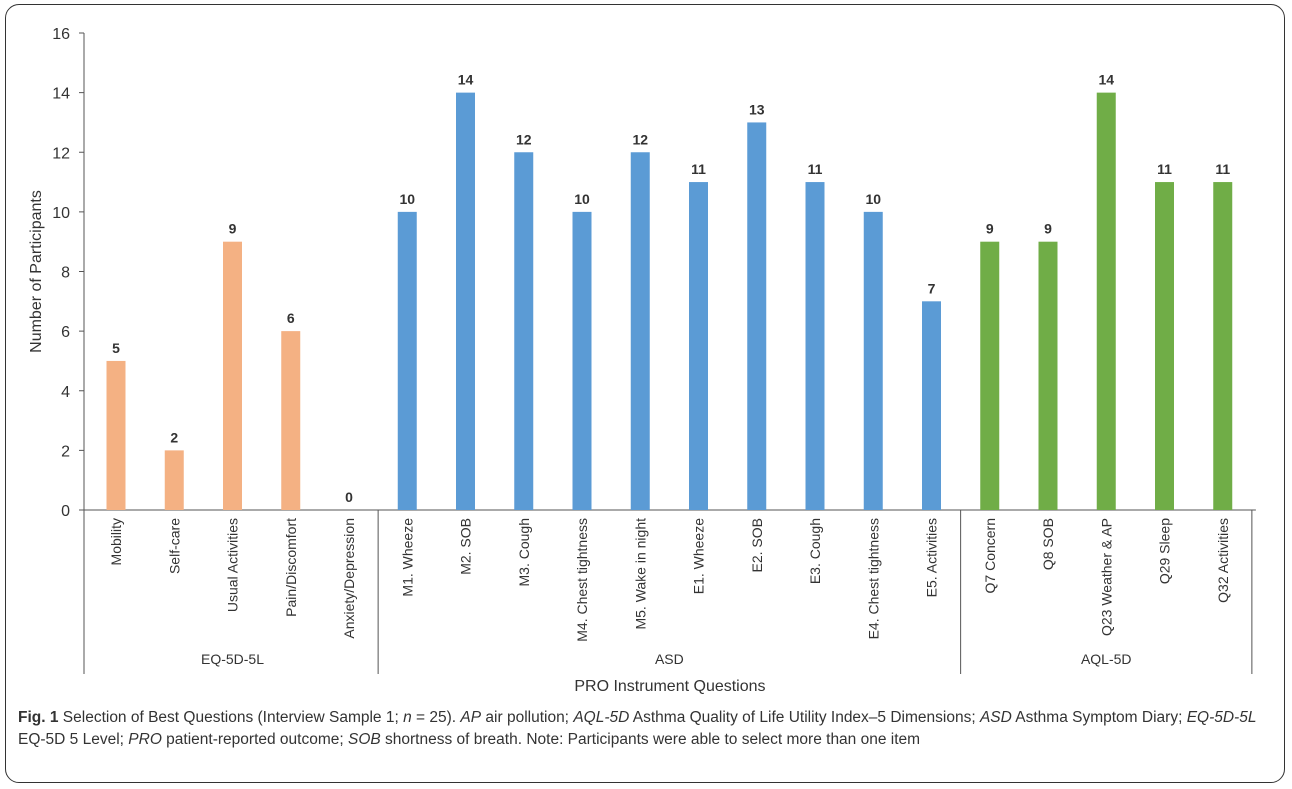 The width and height of the screenshot is (1292, 789). What do you see at coordinates (232, 659) in the screenshot?
I see `group-label: EQ-5D-5L` at bounding box center [232, 659].